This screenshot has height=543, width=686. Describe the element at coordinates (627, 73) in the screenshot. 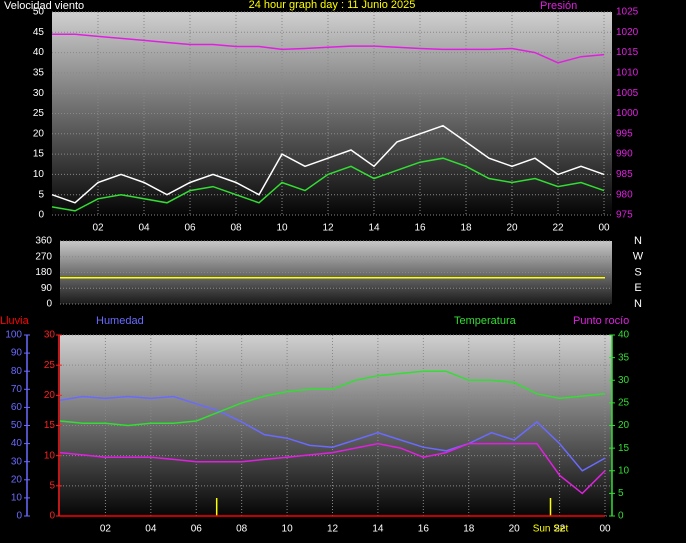

I see `y2-tick-label: 1010` at that location.